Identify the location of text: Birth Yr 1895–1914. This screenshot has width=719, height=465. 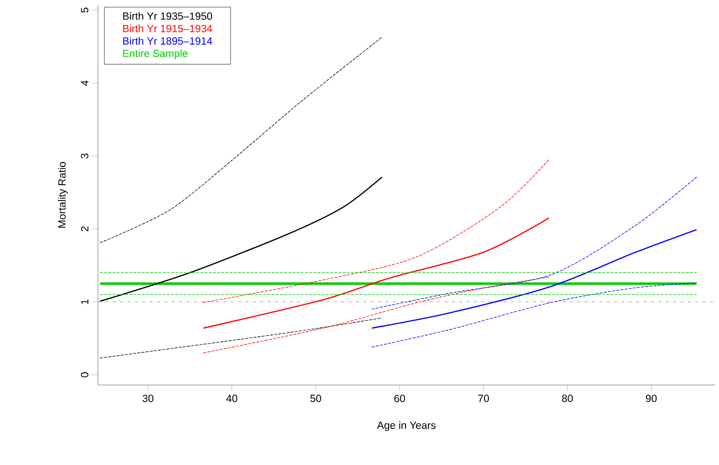
(167, 41).